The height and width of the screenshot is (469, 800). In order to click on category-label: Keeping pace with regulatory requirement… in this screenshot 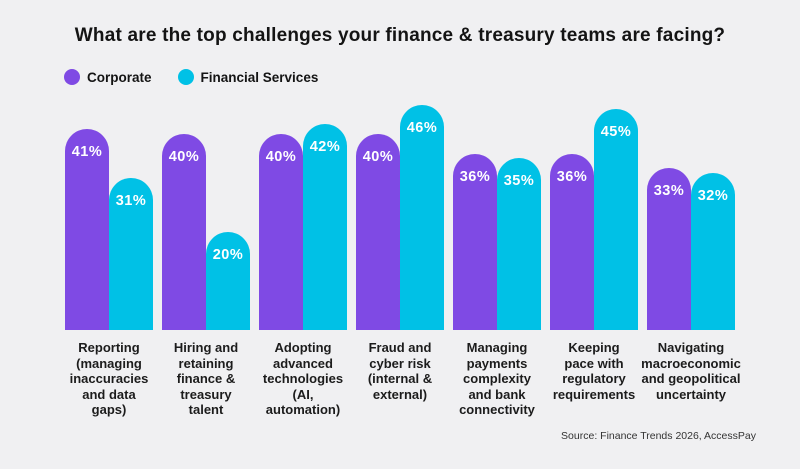, I will do `click(594, 371)`.